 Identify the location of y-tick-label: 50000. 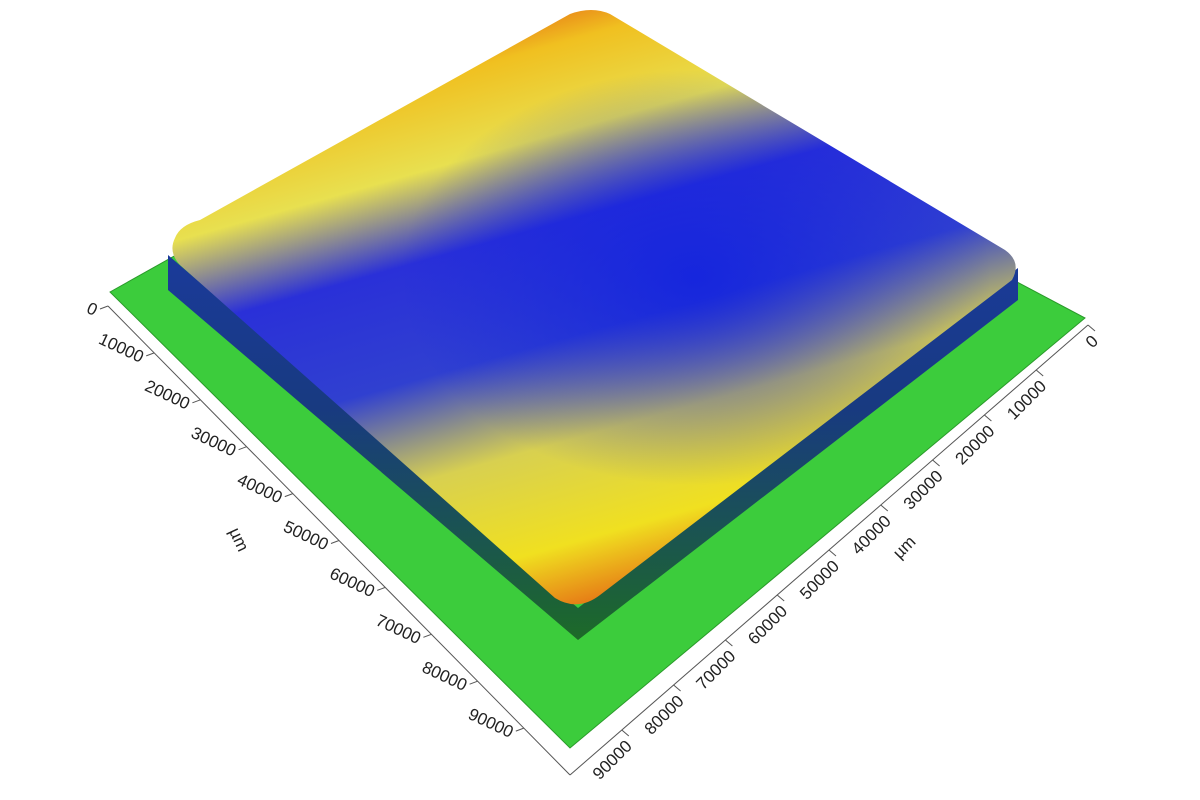
(819, 580).